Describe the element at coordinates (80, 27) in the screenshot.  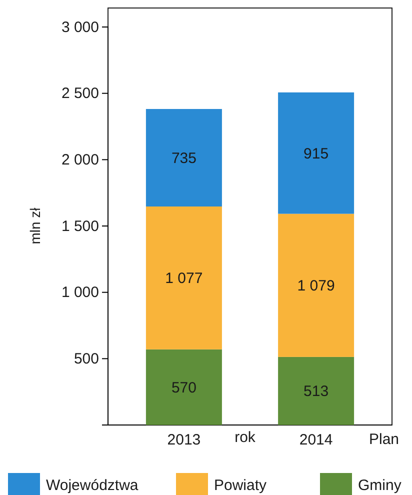
I see `y-tick-label: 3 000` at that location.